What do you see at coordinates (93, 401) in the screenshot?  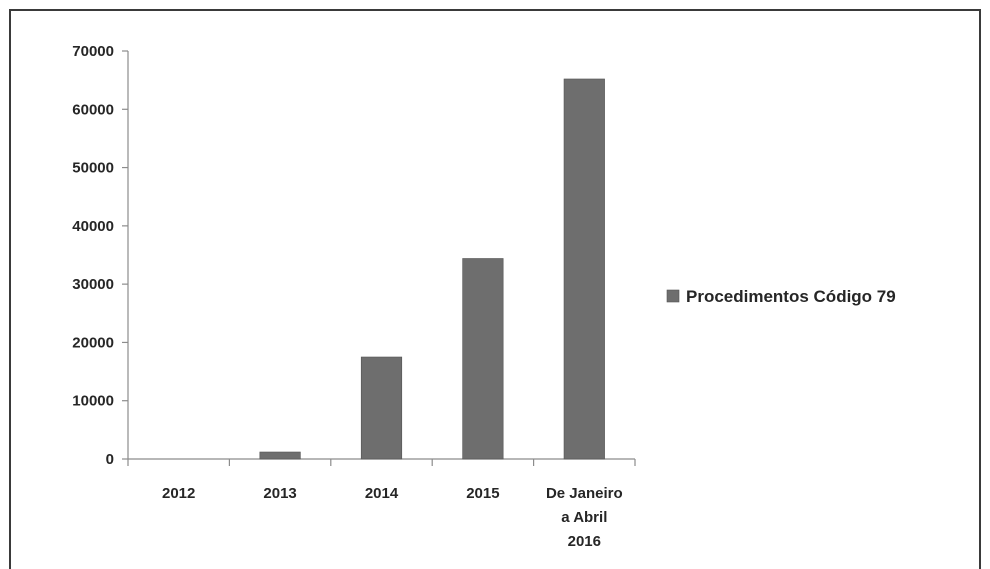 I see `y-tick-label: 10000` at bounding box center [93, 401].